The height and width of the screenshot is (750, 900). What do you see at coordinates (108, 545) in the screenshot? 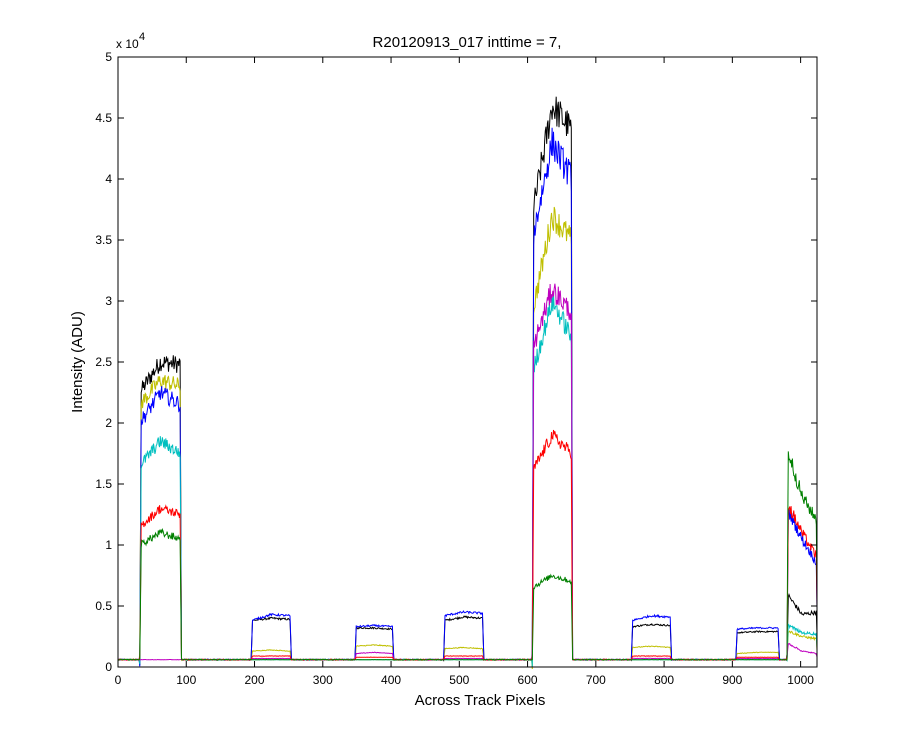
I see `y-tick-label: 1` at bounding box center [108, 545].